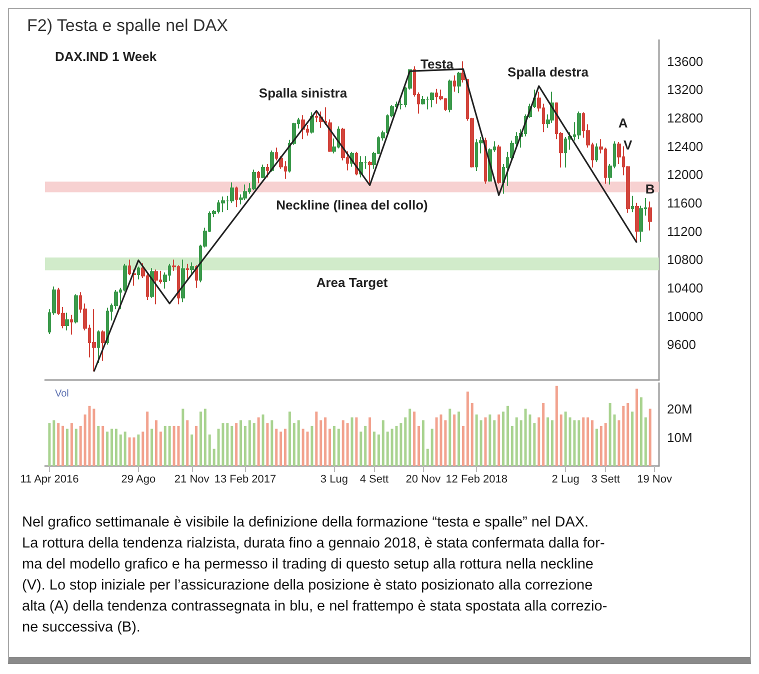  I want to click on chart-title: F2) Testa e spalle nel DAX, so click(127, 25).